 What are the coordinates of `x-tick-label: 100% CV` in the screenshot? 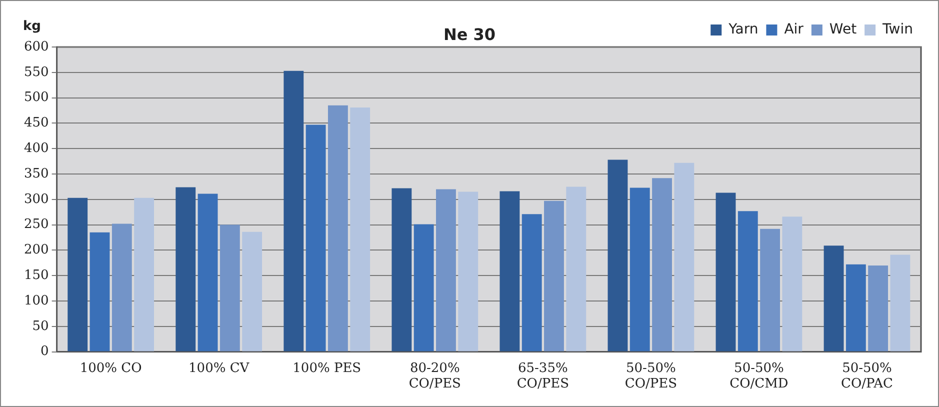 It's located at (219, 368).